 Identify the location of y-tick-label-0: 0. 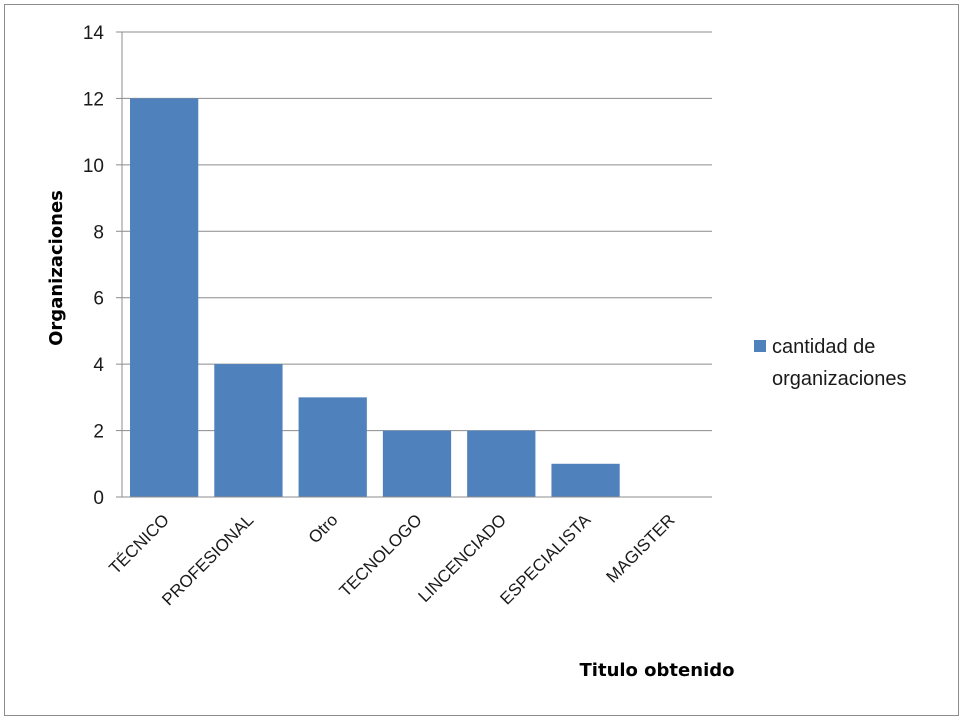
(98, 498).